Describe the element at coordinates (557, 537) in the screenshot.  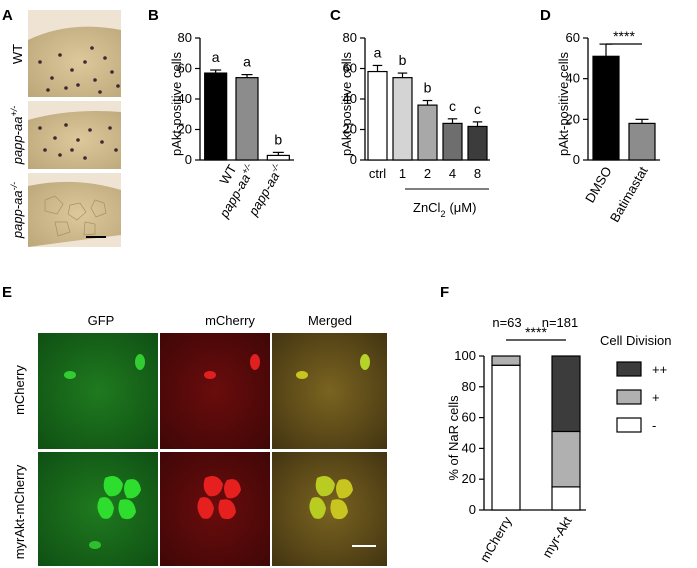
I see `x-tick-label: myr-Akt` at that location.